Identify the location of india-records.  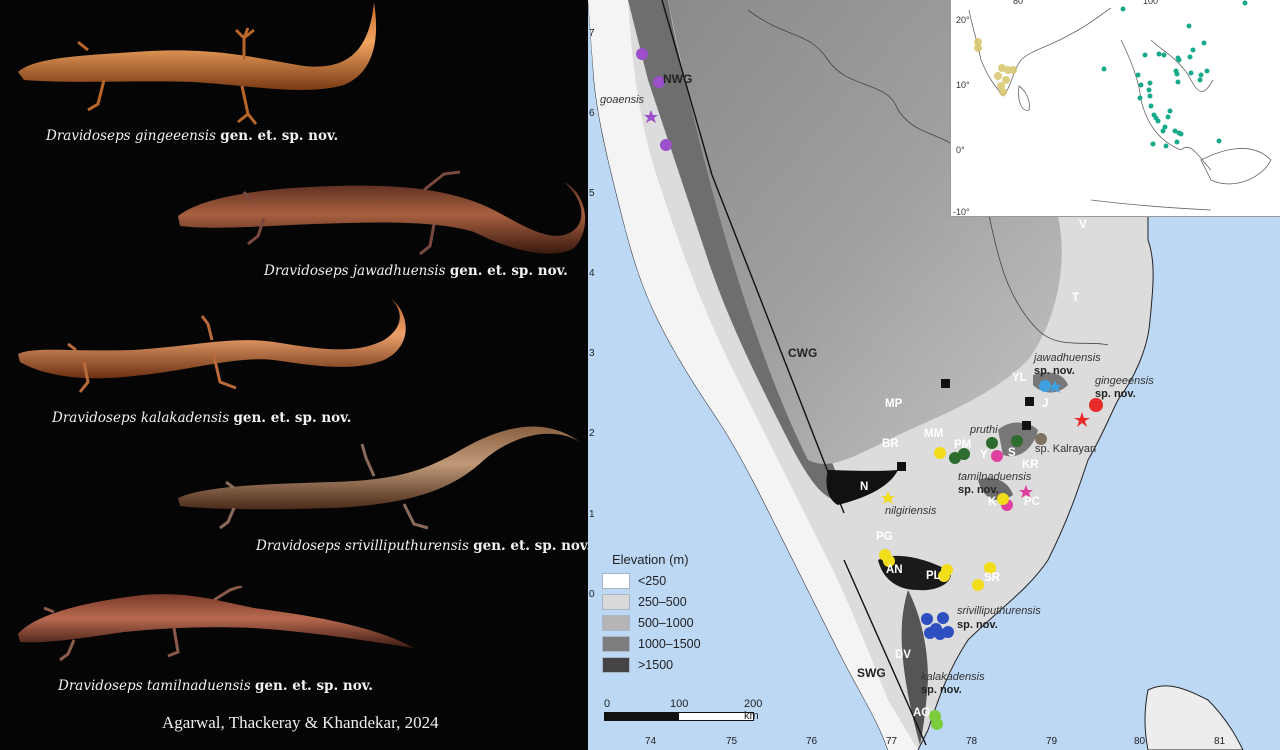
(995, 67).